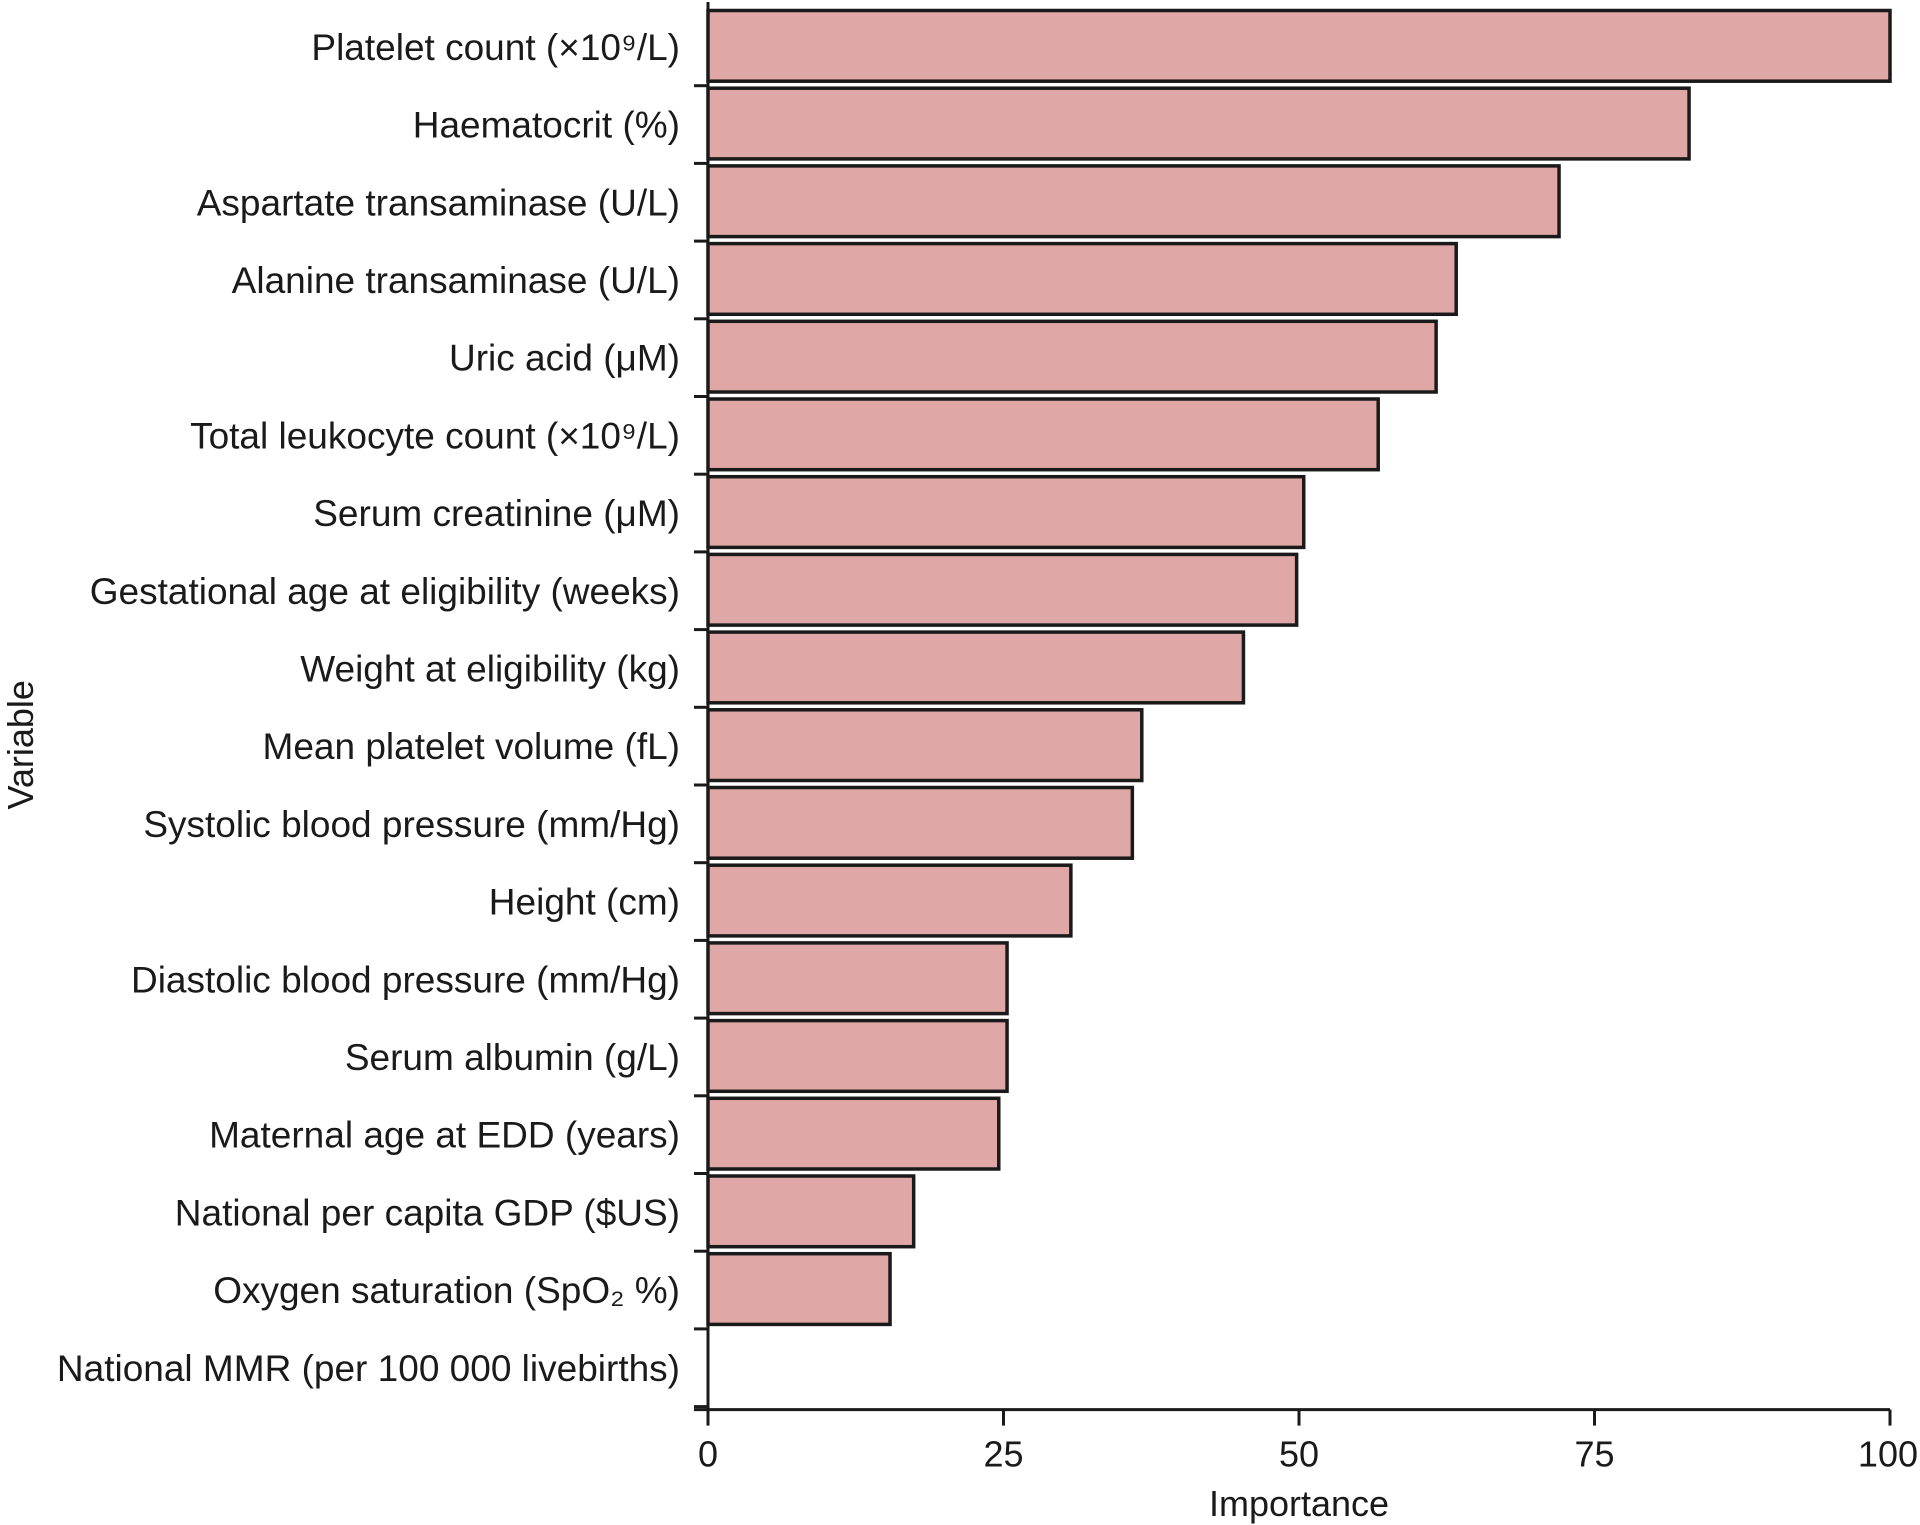 The width and height of the screenshot is (1920, 1525). Describe the element at coordinates (1003, 1454) in the screenshot. I see `x-tick-label: 25` at that location.